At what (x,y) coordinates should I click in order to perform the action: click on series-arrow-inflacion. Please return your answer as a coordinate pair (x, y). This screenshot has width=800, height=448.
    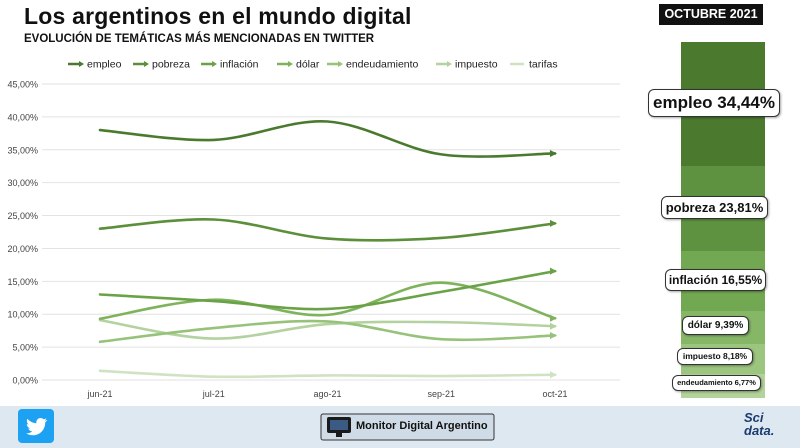
    Looking at the image, I should click on (553, 271).